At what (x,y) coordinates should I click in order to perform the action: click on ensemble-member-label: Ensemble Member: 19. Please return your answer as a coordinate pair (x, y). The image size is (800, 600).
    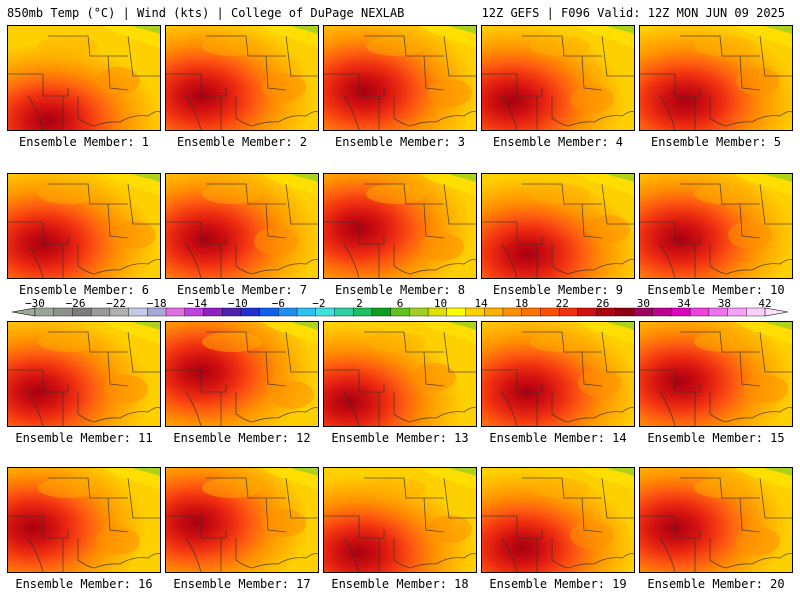
    Looking at the image, I should click on (558, 584).